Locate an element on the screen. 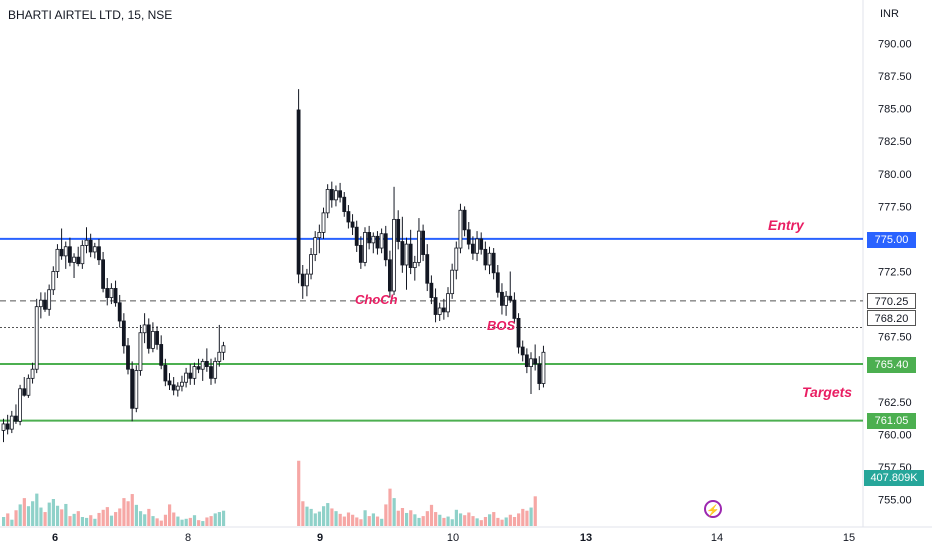 The height and width of the screenshot is (550, 932). x-tick-label: 8 is located at coordinates (188, 538).